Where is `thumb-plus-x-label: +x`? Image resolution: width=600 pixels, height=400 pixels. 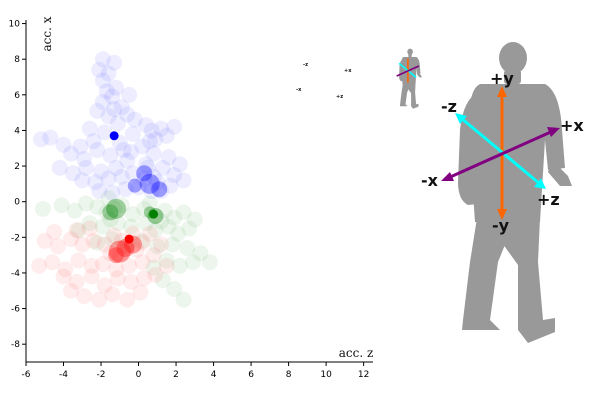
thumb-plus-x-label: +x is located at coordinates (348, 71).